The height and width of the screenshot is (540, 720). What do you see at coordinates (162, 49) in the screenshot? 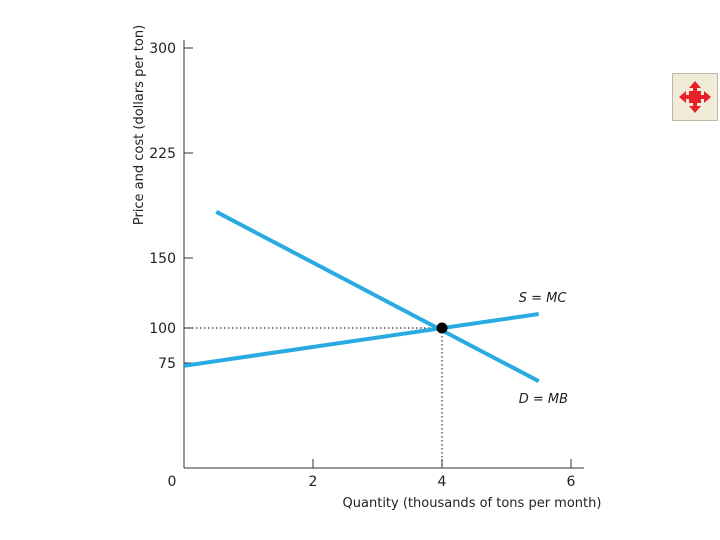
I see `y-tick-label-300: 300` at bounding box center [162, 49].